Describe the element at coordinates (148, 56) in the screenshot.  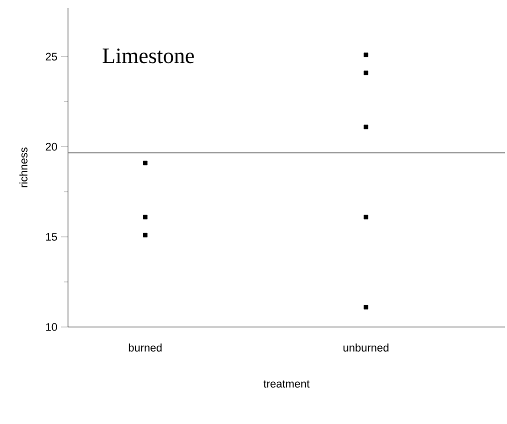
I see `annotation: Limestone` at that location.